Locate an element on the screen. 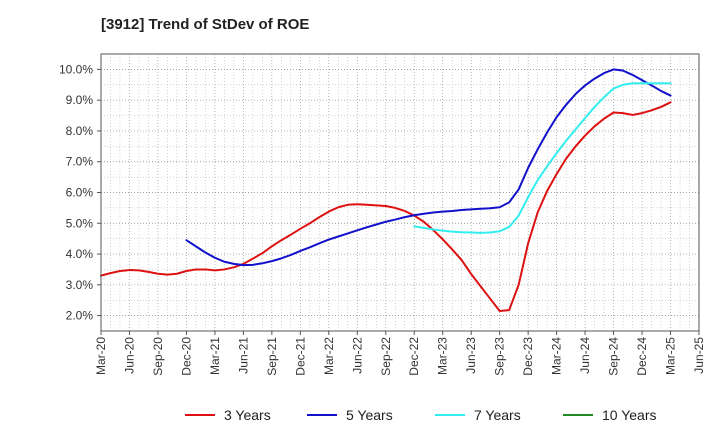  x-tick-label: Mar-25 is located at coordinates (671, 356).